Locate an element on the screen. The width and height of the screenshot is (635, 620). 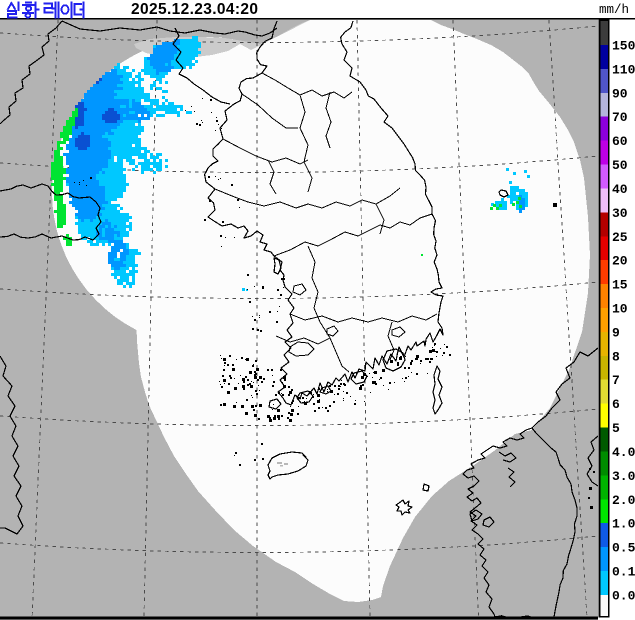
svg-text: 30 is located at coordinates (620, 213).